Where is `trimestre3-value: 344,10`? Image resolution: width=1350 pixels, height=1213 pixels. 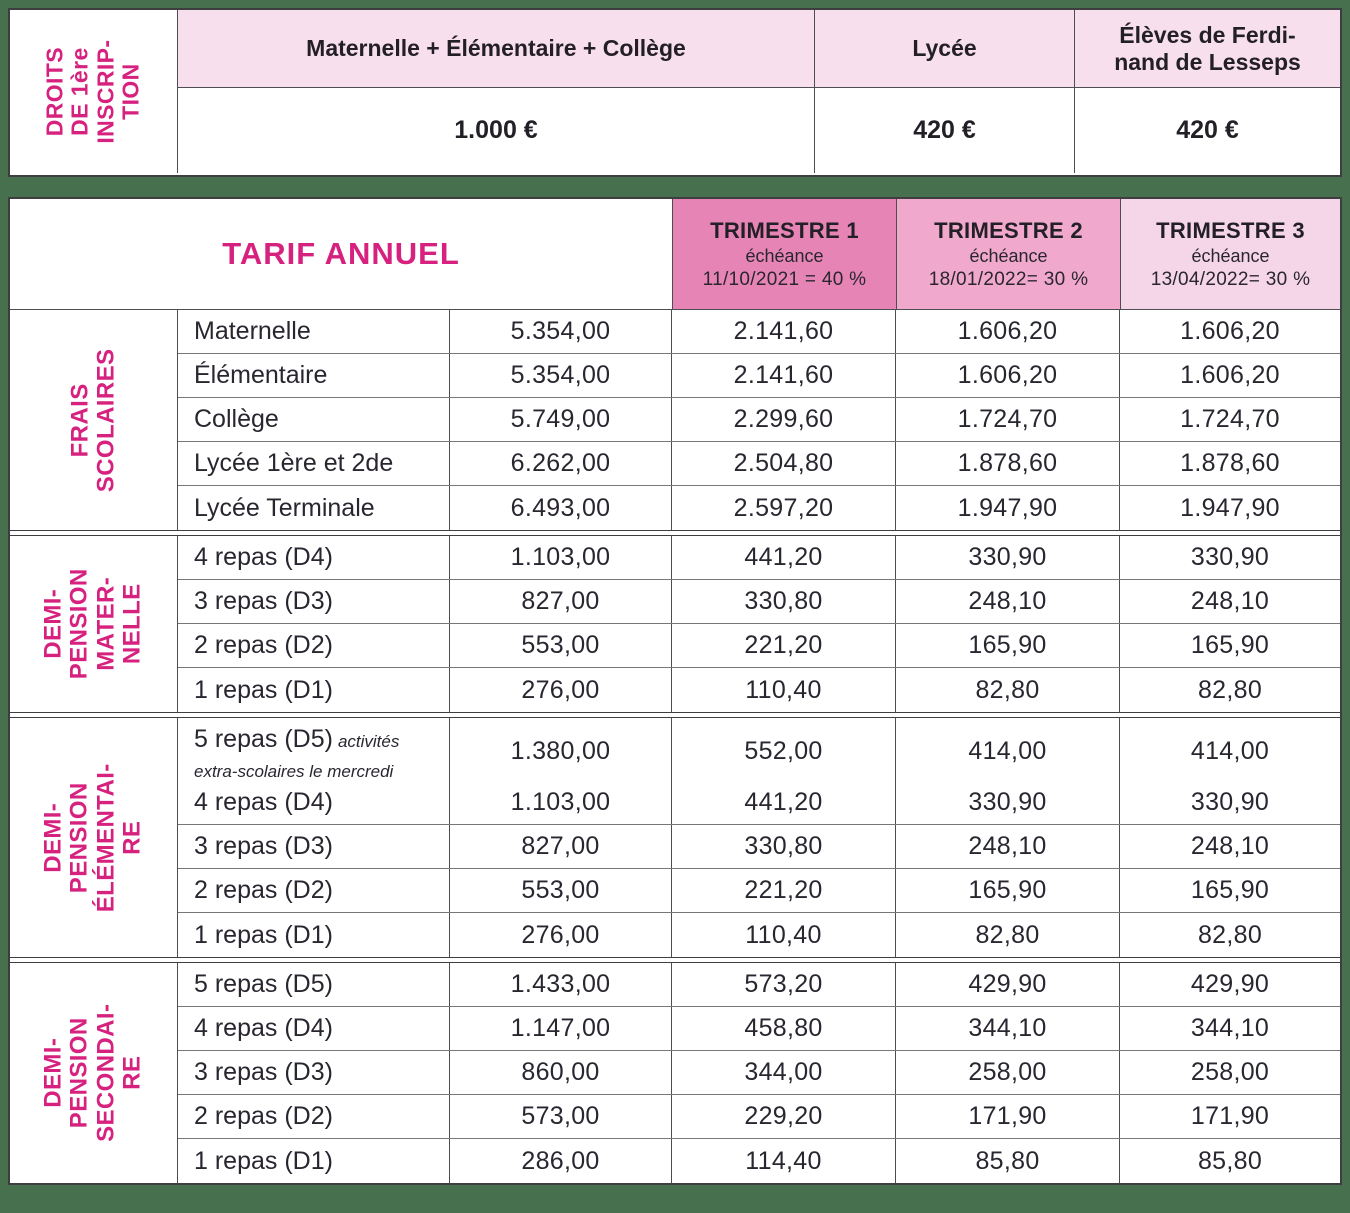
trimestre3-value: 344,10 is located at coordinates (1230, 1028).